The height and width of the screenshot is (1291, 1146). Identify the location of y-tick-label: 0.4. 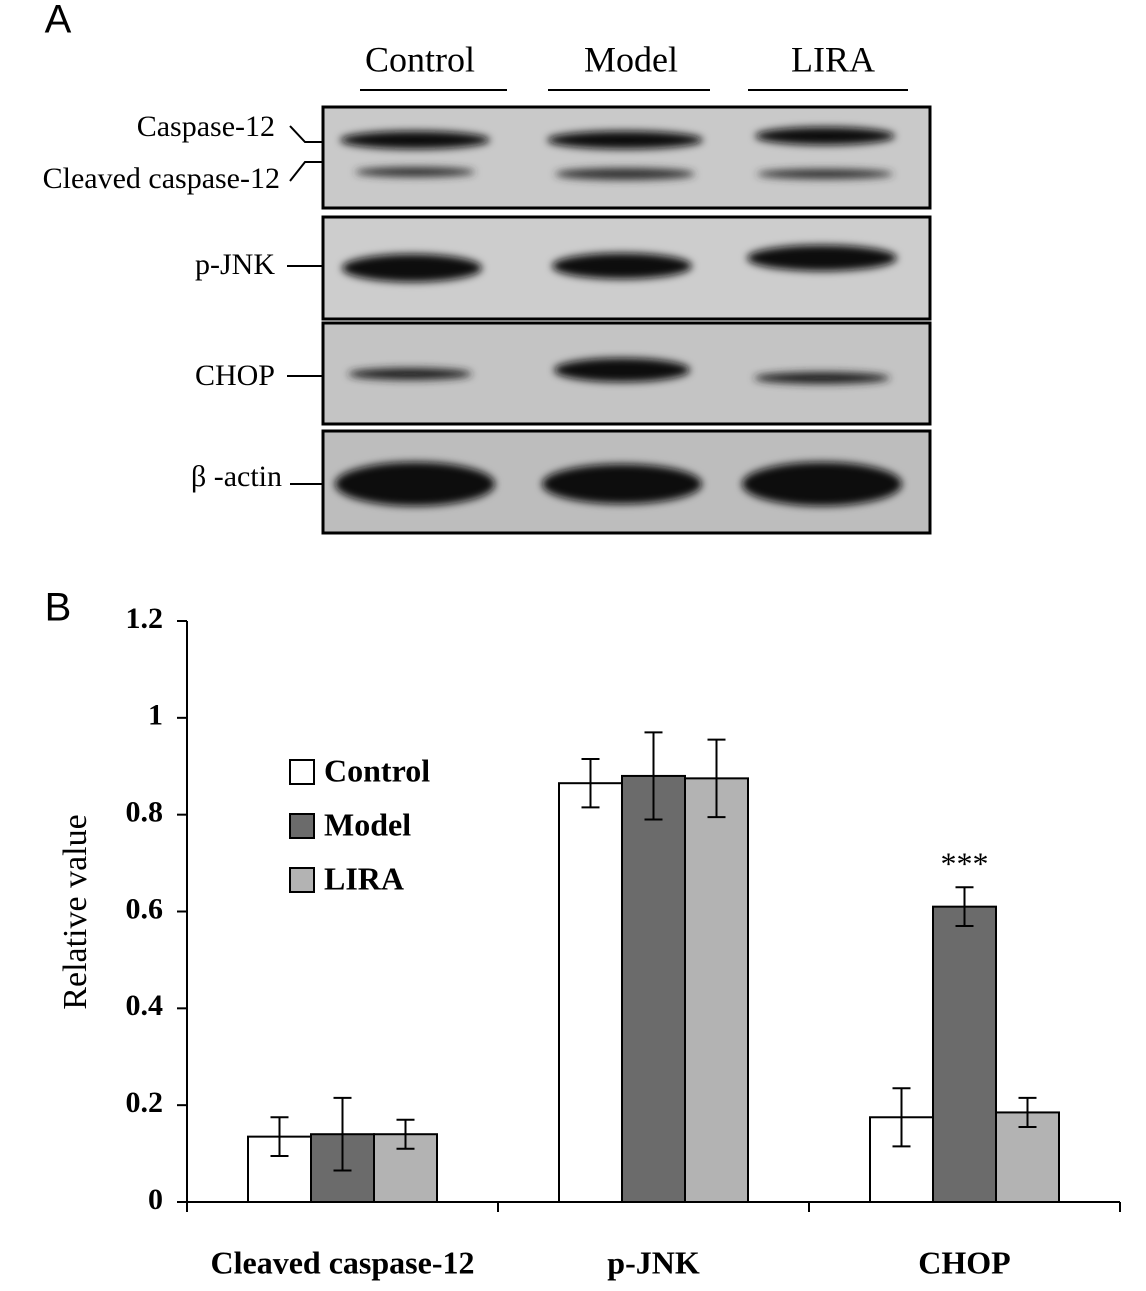
(145, 1005).